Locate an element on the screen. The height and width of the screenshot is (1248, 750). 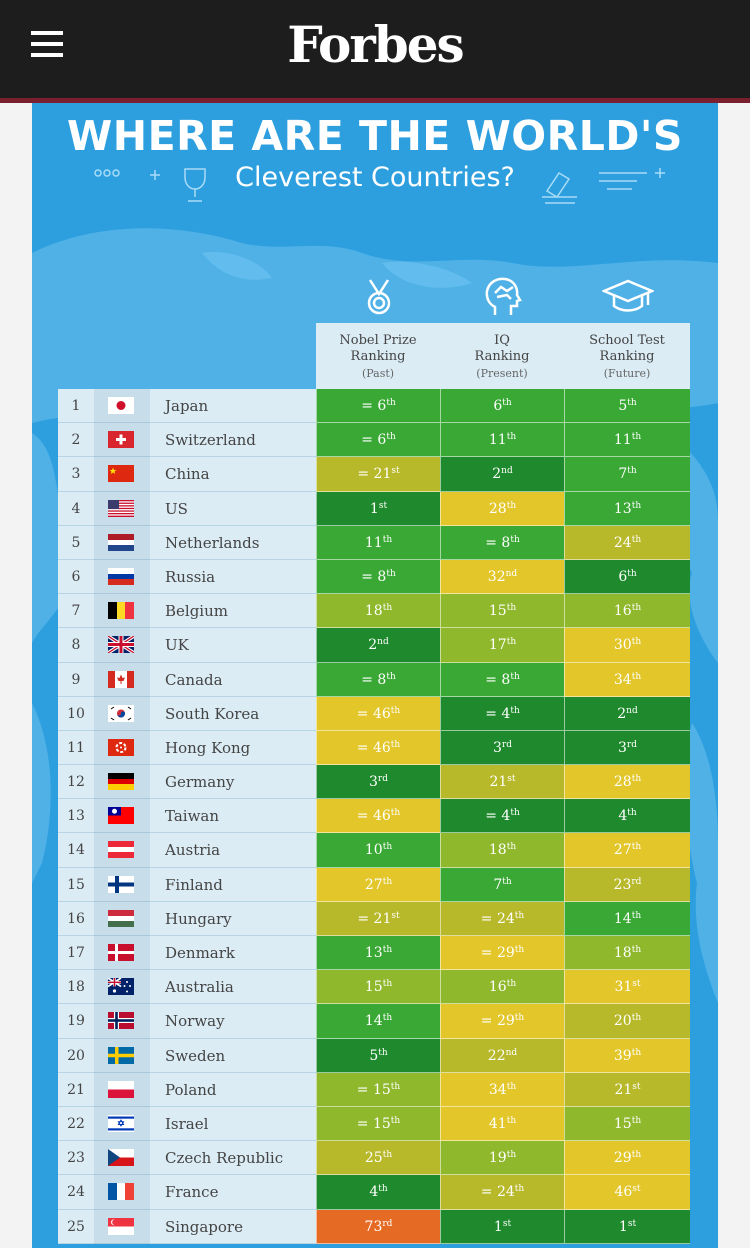
rank-number: 20 is located at coordinates (76, 1055).